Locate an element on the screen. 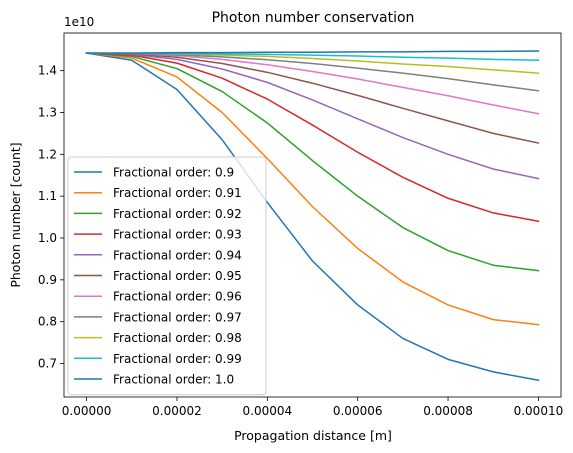  legend-label: Fractional order: 0.9 is located at coordinates (173, 173).